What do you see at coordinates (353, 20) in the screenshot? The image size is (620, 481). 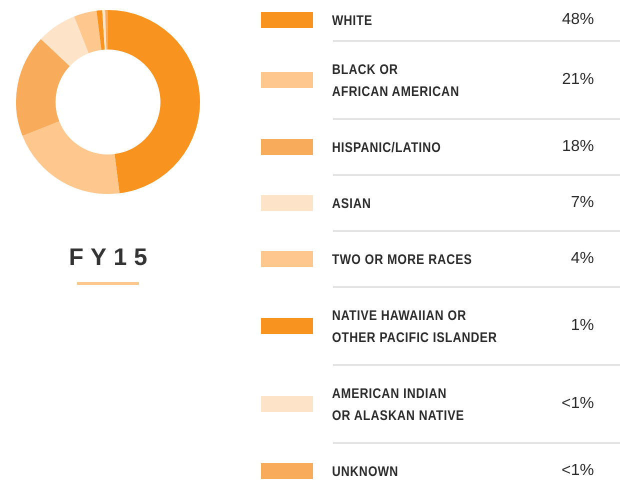 I see `legend-label: WHITE` at bounding box center [353, 20].